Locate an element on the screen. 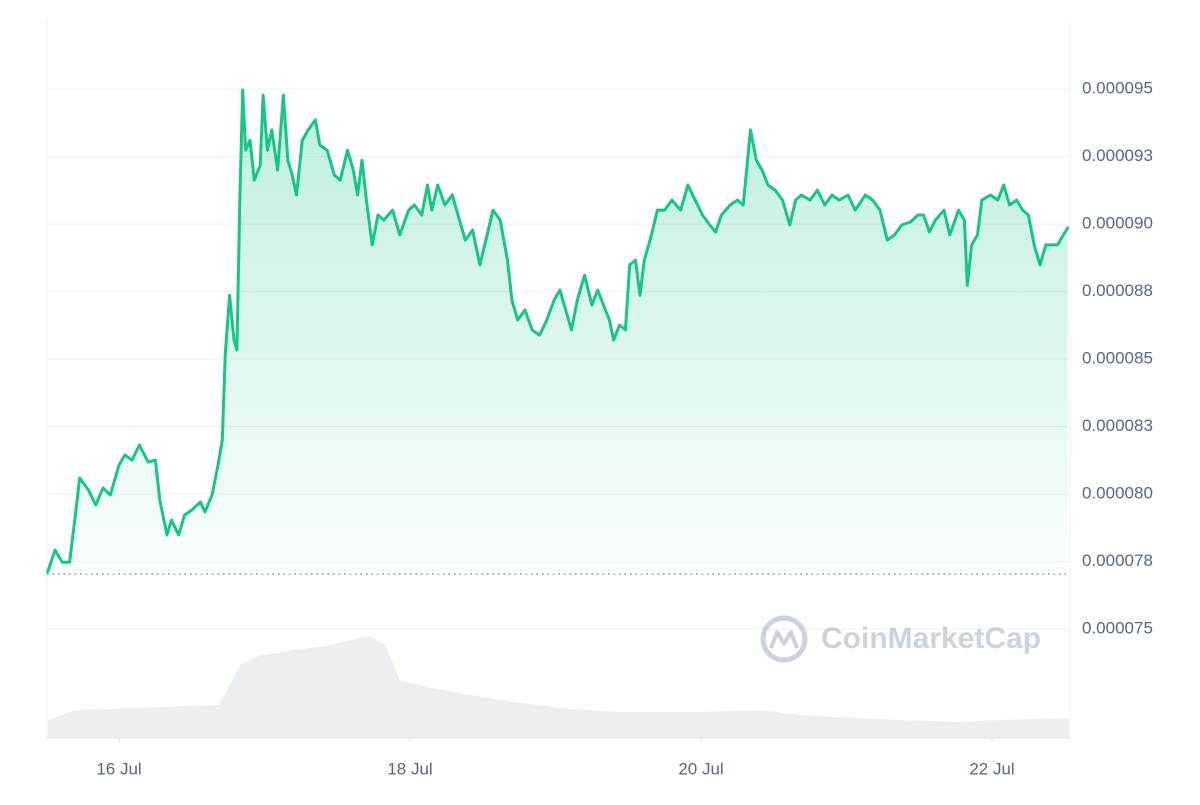 This screenshot has width=1200, height=805. volume-area is located at coordinates (558, 687).